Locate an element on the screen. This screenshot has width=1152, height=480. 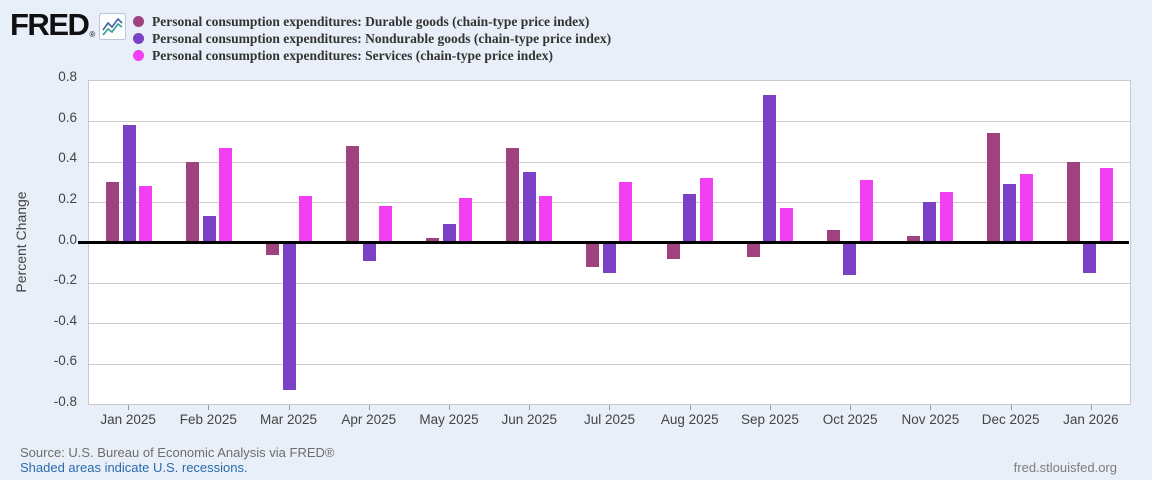
fred-logo-text: FRED is located at coordinates (50, 24).